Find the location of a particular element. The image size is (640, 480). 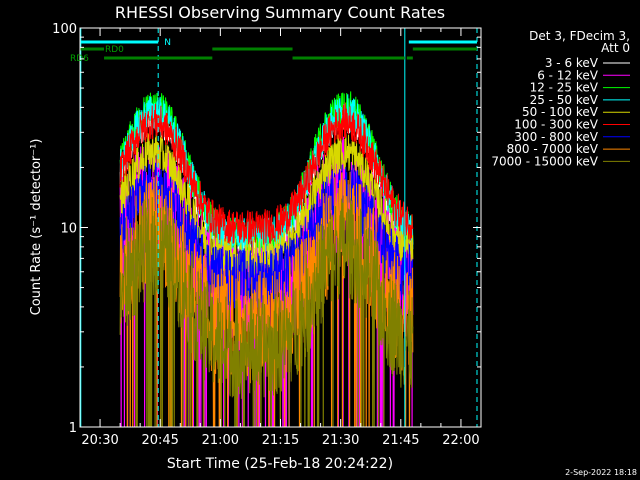

x-tick-label-1: 20:45 is located at coordinates (159, 440).